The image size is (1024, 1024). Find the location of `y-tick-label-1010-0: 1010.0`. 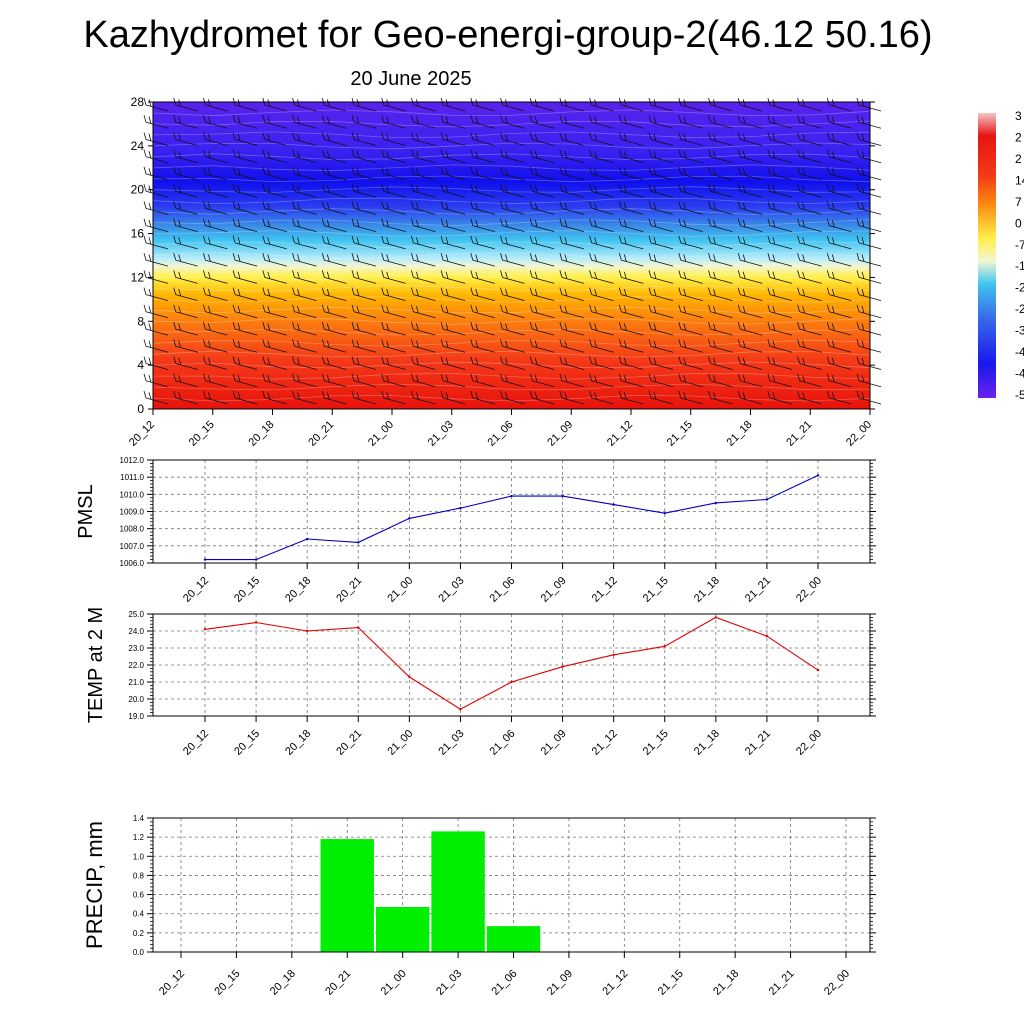

y-tick-label-1010-0: 1010.0 is located at coordinates (132, 494).